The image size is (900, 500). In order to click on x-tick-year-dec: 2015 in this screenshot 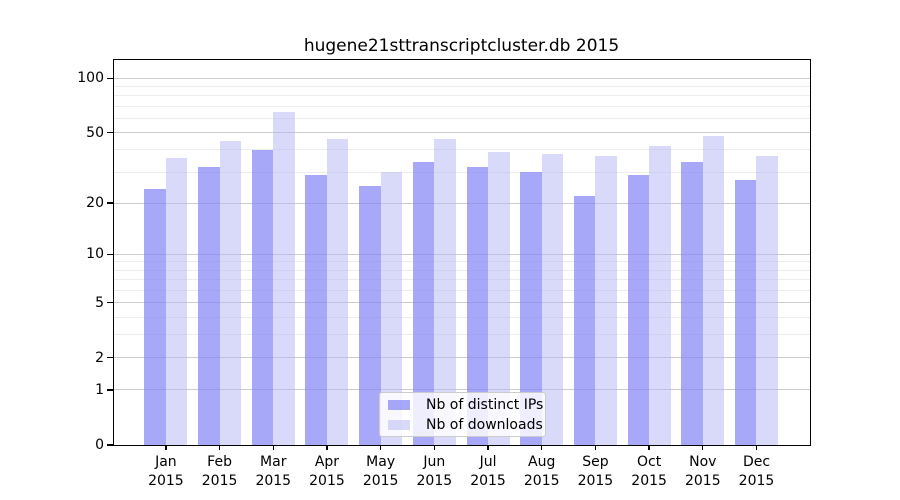, I will do `click(756, 481)`.